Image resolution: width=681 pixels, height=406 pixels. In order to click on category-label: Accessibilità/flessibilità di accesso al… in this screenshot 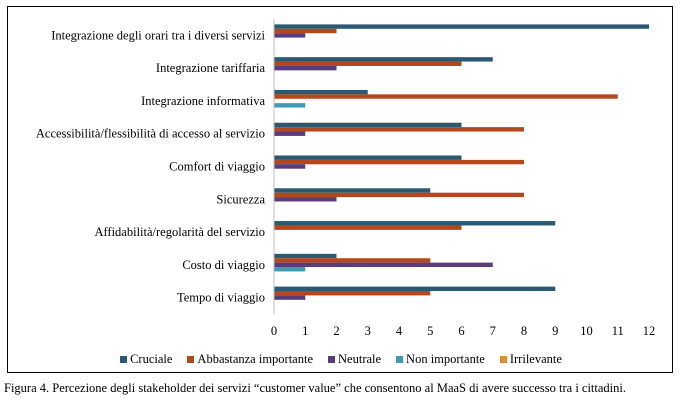, I will do `click(150, 134)`.